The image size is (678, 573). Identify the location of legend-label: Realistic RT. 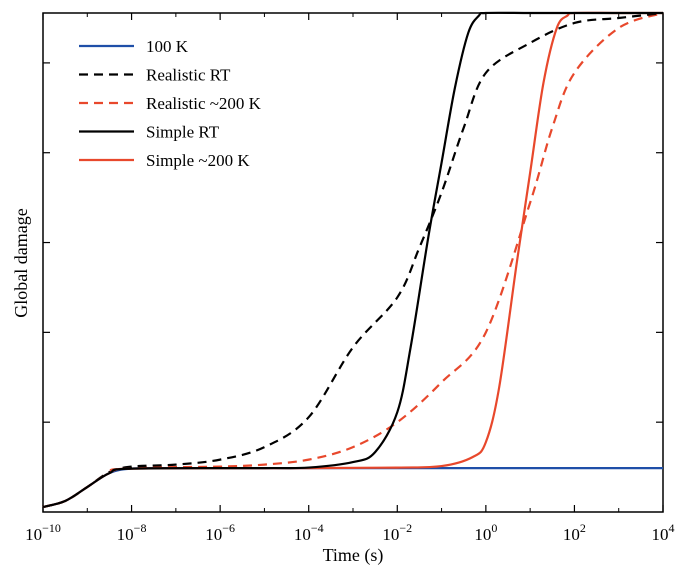
(188, 75).